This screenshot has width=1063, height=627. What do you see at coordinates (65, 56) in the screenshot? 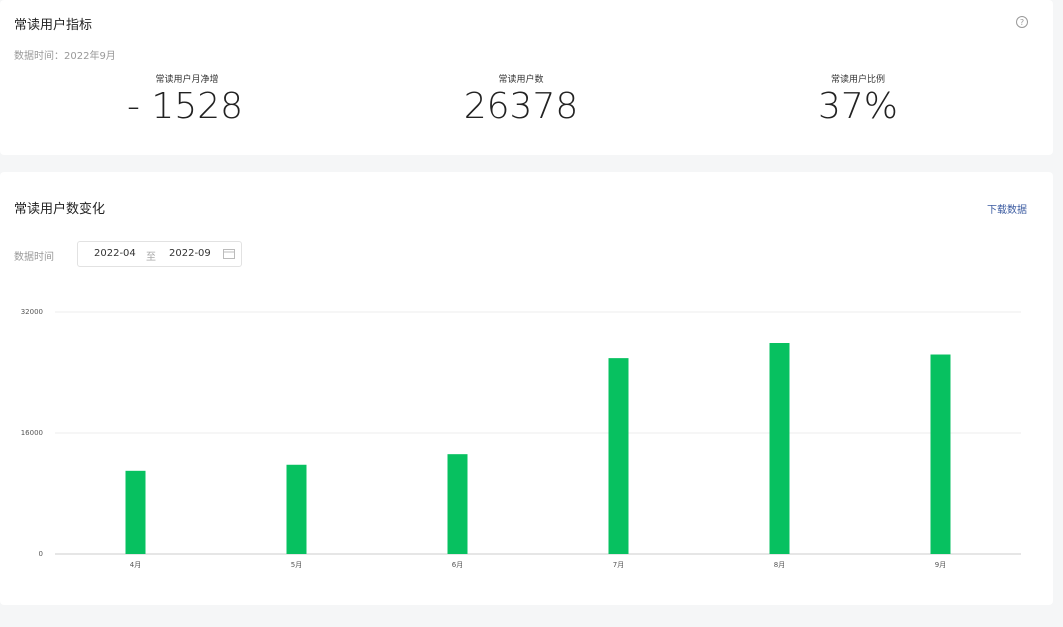
I see `data-time: 数据时间：2022年9月` at bounding box center [65, 56].